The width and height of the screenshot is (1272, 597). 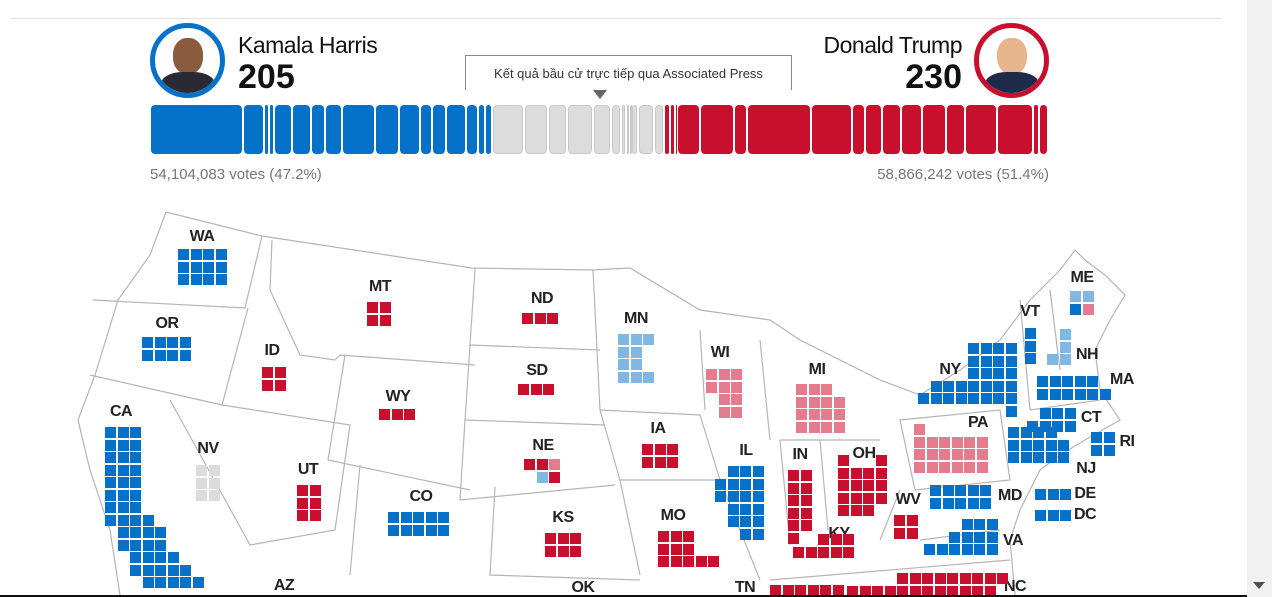 What do you see at coordinates (1088, 309) in the screenshot?
I see `electoral-vote-cell-me` at bounding box center [1088, 309].